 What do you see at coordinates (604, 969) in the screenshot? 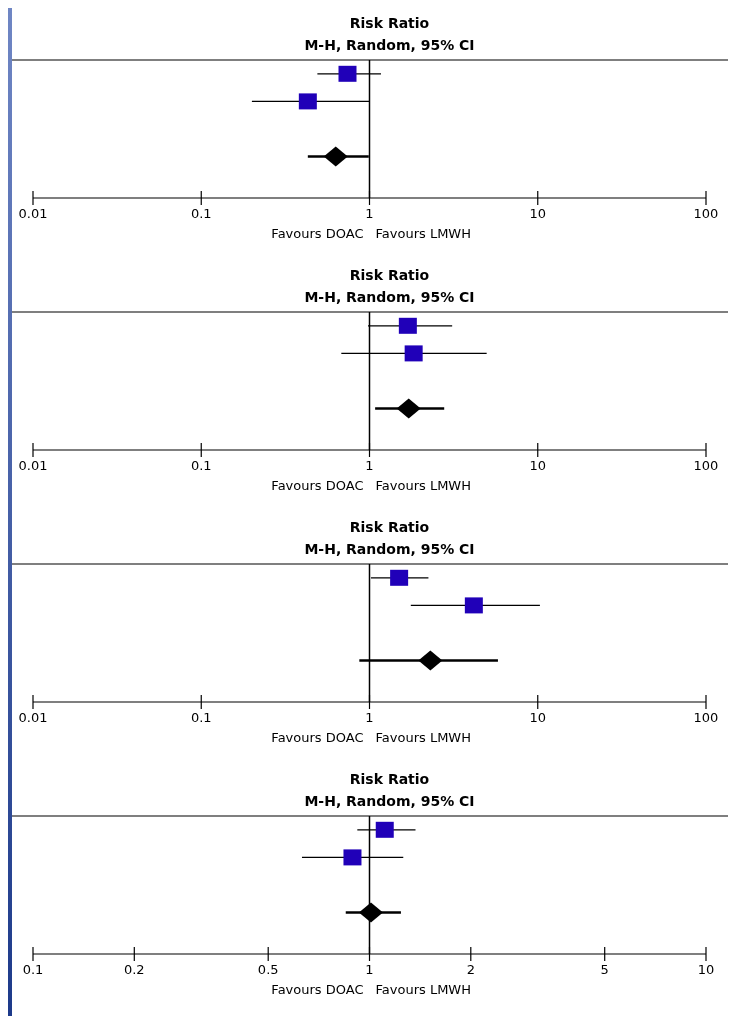
I see `x-tick-label: 5` at bounding box center [604, 969].